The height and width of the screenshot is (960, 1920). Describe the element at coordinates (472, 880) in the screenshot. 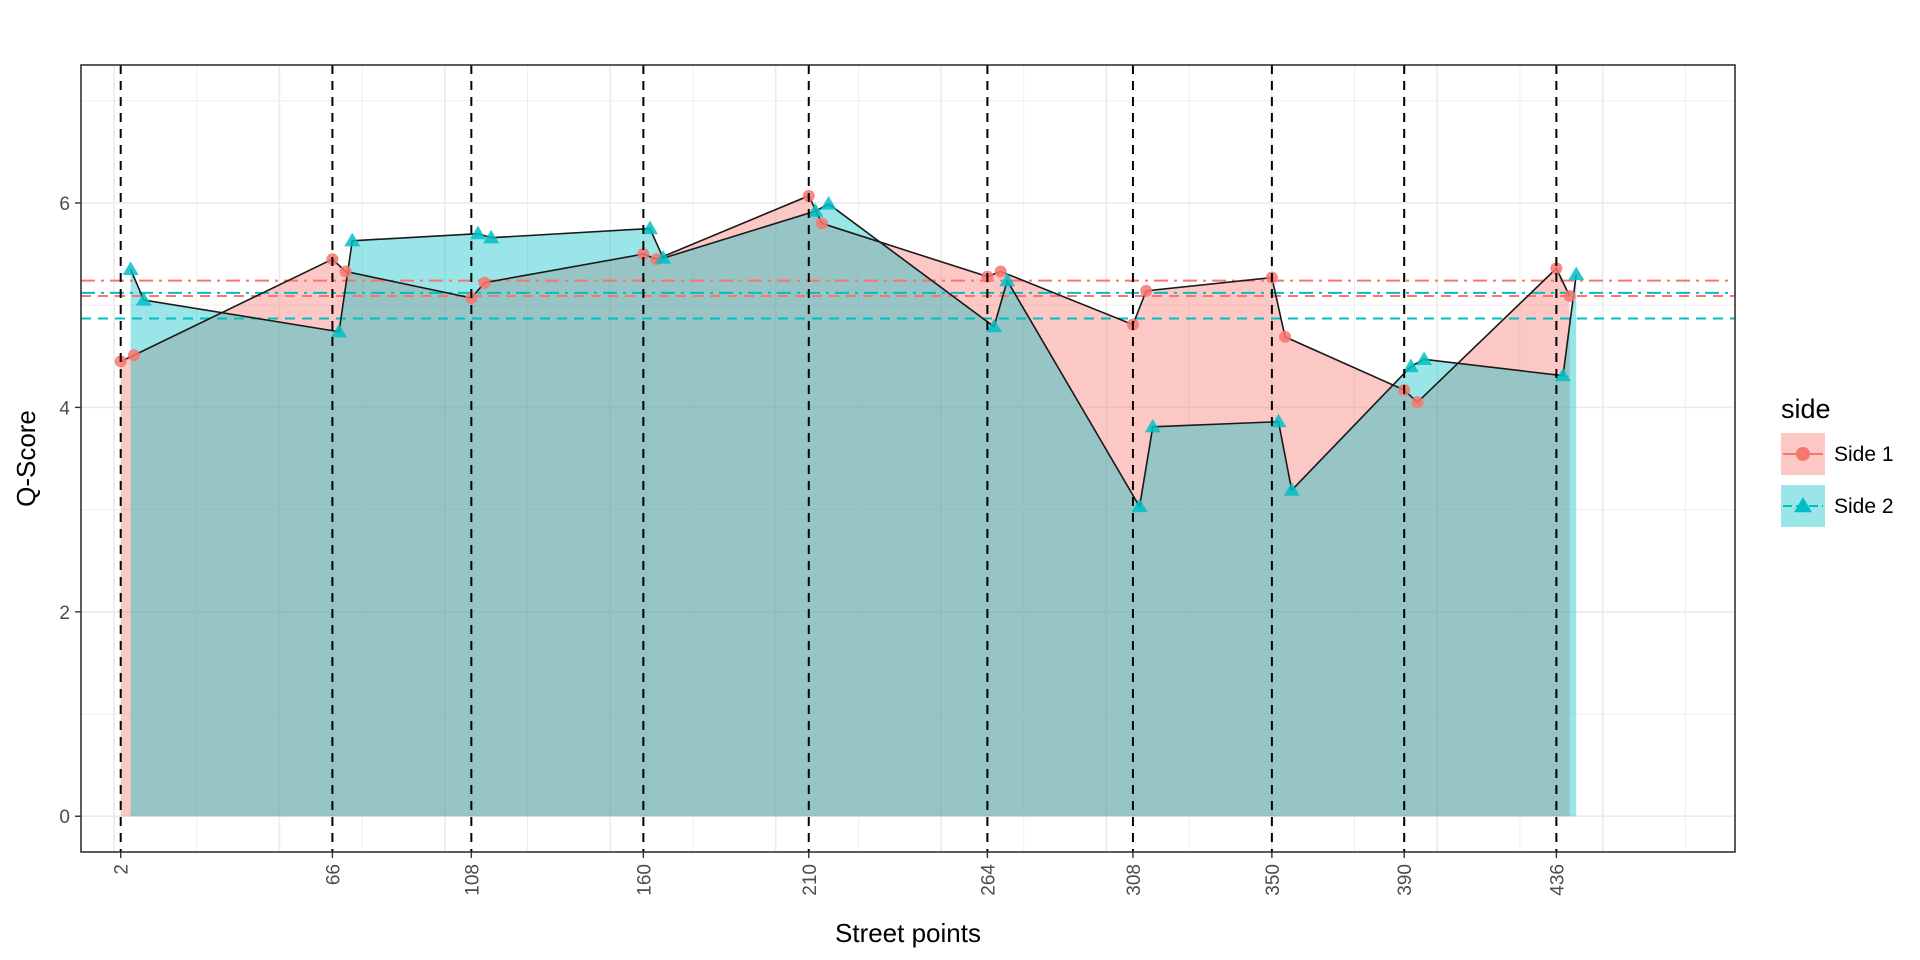

I see `x-tick-label-108: 108` at that location.